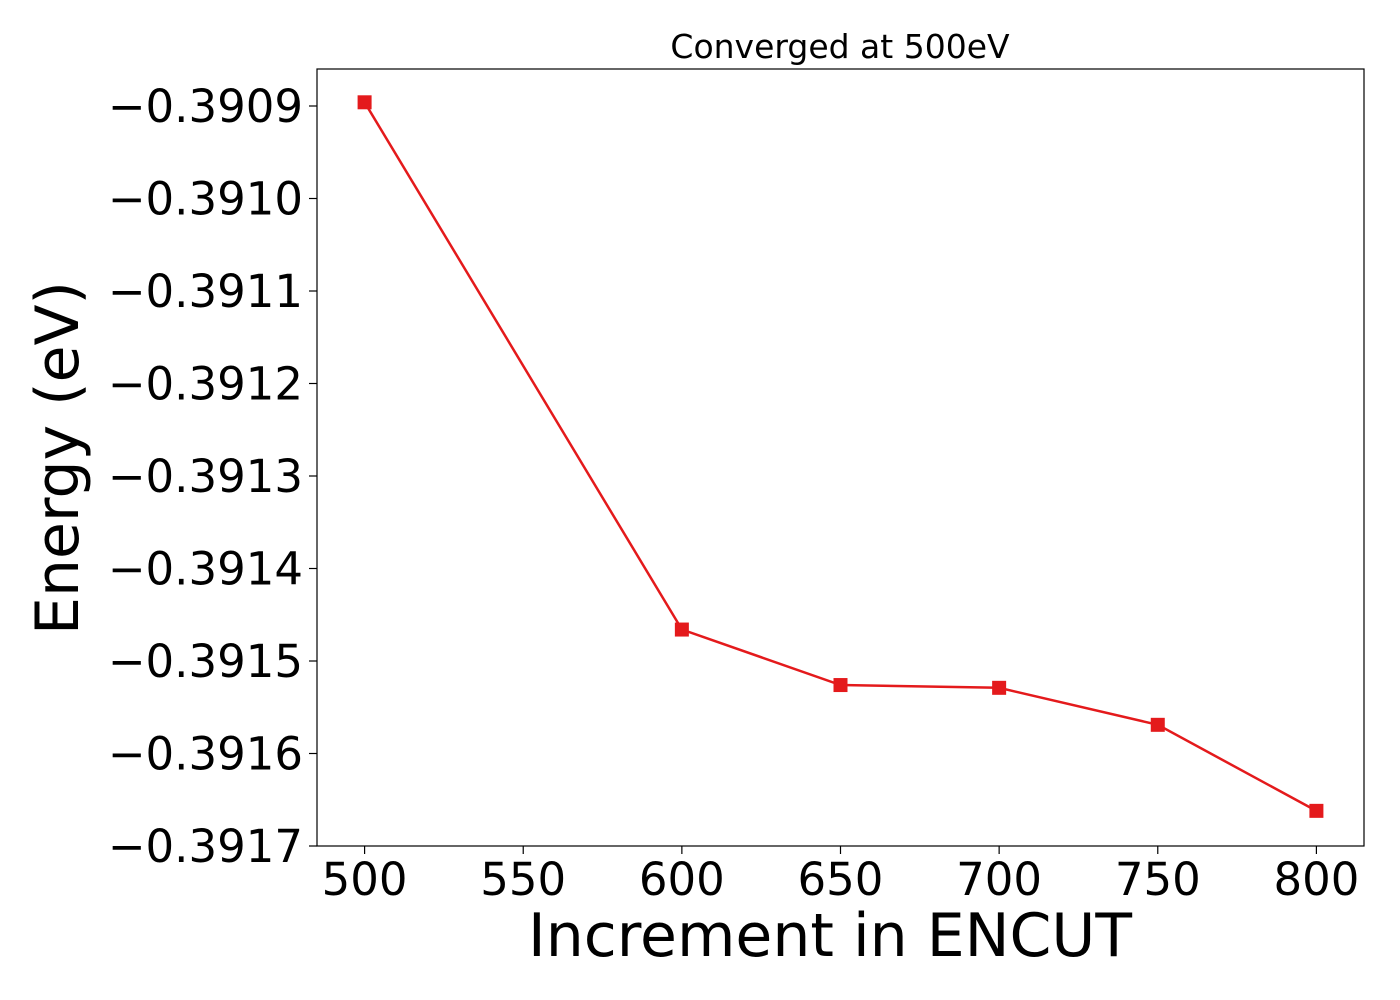 The image size is (1400, 1000). What do you see at coordinates (205, 106) in the screenshot?
I see `y-tick-label: −0.3909` at bounding box center [205, 106].